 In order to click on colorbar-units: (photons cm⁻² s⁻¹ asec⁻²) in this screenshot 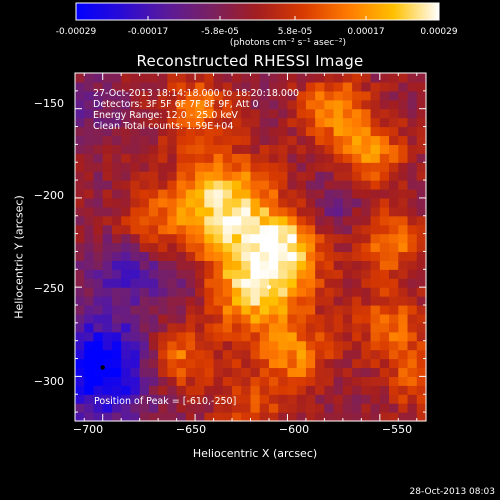, I will do `click(288, 43)`.